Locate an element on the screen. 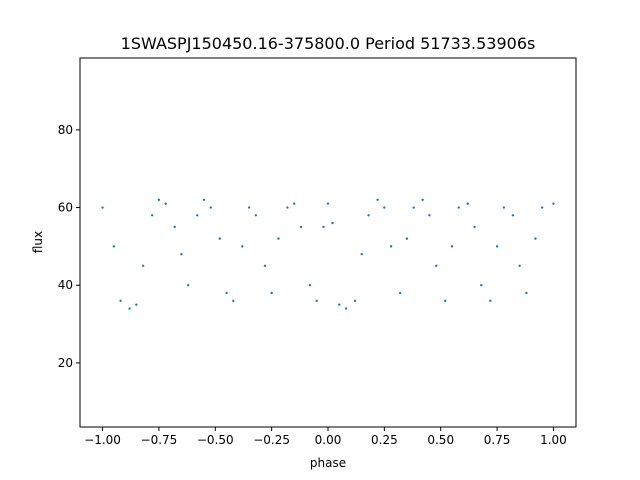 Image resolution: width=640 pixels, height=480 pixels. x-tick-label: 0.00 is located at coordinates (328, 440).